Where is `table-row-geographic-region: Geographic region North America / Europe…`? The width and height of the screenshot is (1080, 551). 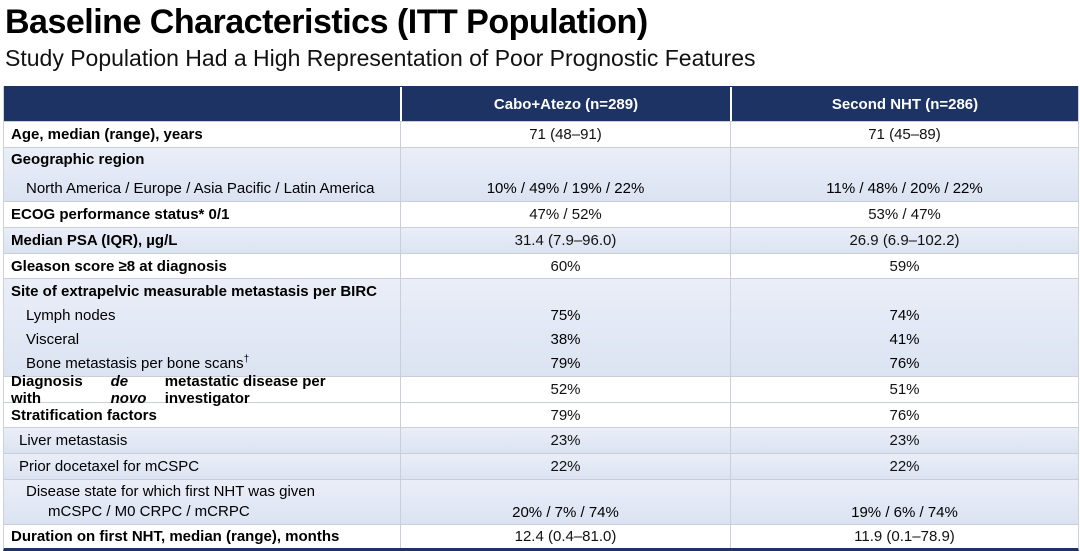 table-row-geographic-region: Geographic region North America / Europe… is located at coordinates (541, 174).